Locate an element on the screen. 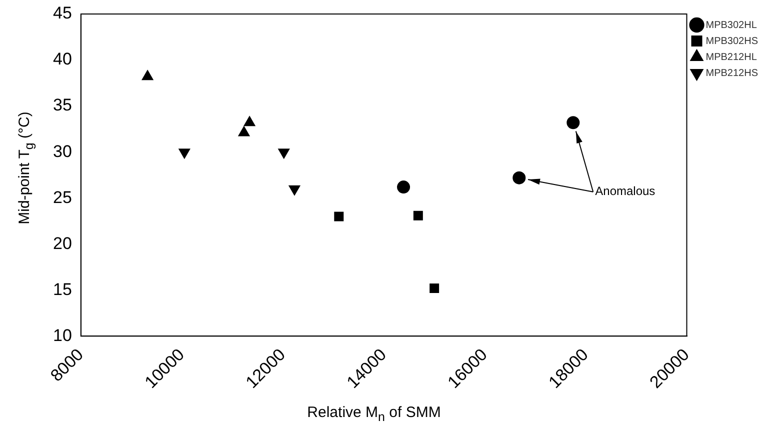 The height and width of the screenshot is (436, 778). legend-label: MPB302HS is located at coordinates (732, 41).